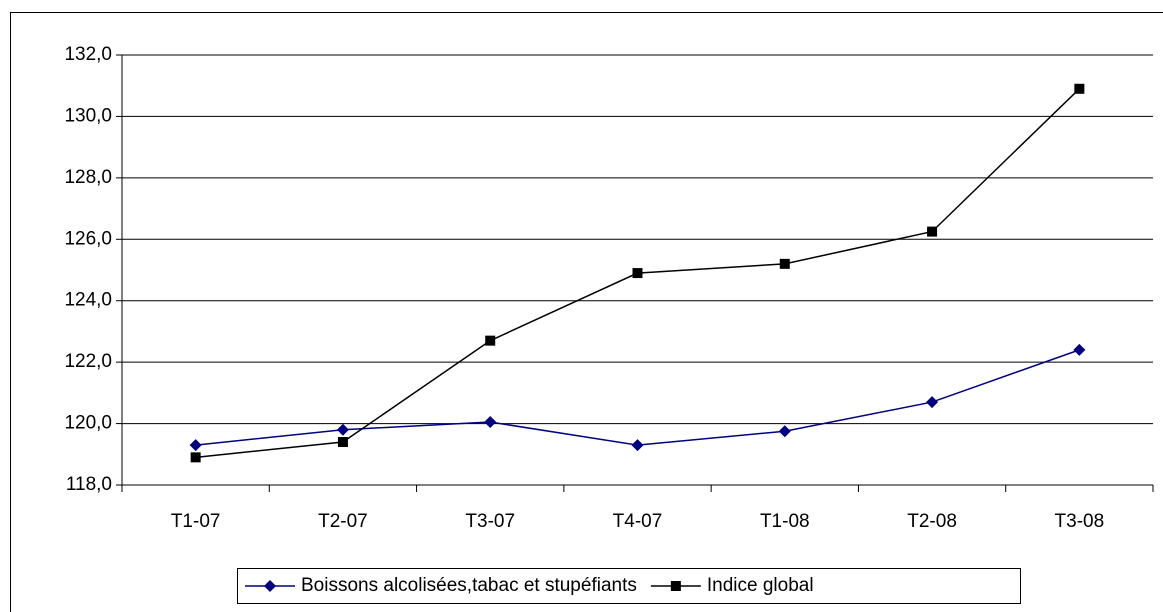  I want to click on x-tick-label: T2-07, so click(343, 521).